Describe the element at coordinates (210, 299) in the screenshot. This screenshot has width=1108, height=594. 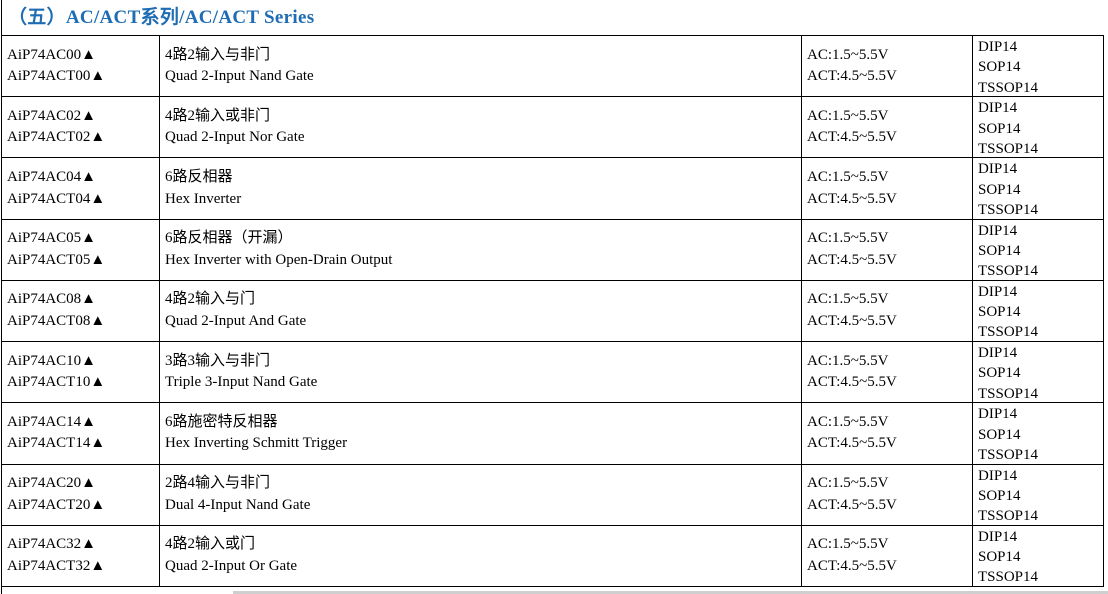
I see `description-chinese: 4路2输入与门` at that location.